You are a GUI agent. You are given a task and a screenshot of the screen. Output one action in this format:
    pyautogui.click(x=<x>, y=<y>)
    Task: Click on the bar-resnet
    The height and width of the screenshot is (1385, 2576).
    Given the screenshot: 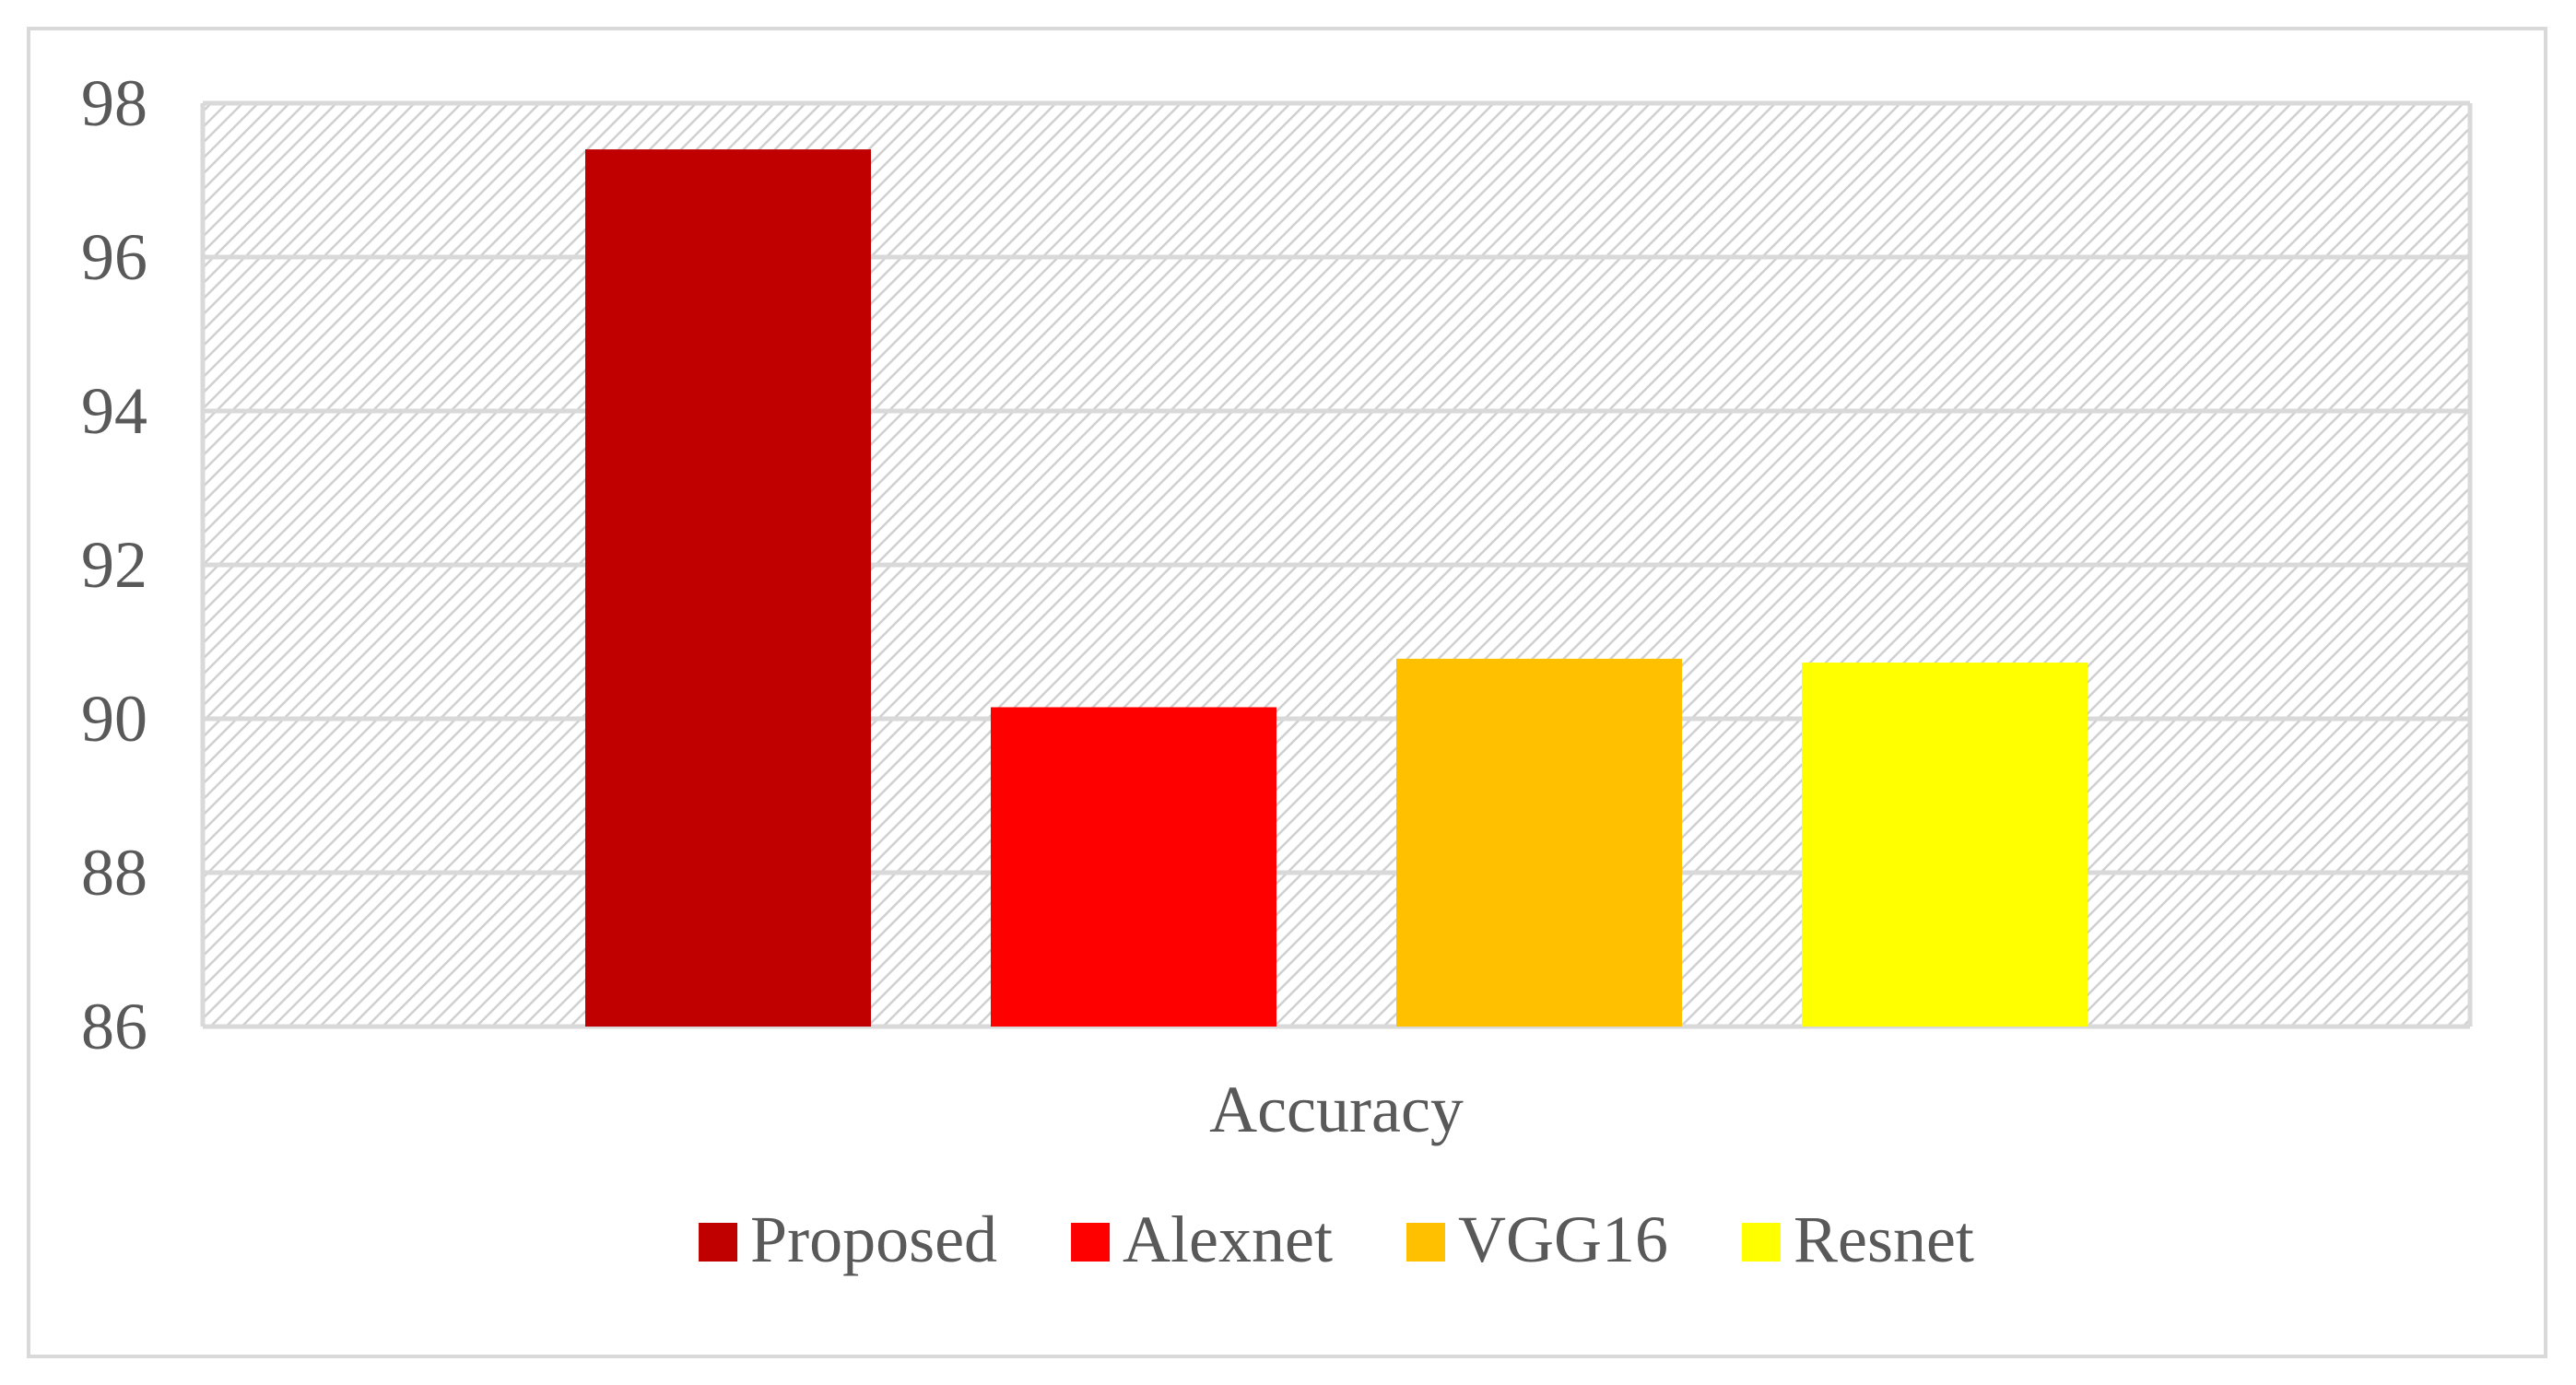 What is the action you would take?
    pyautogui.click(x=1945, y=845)
    